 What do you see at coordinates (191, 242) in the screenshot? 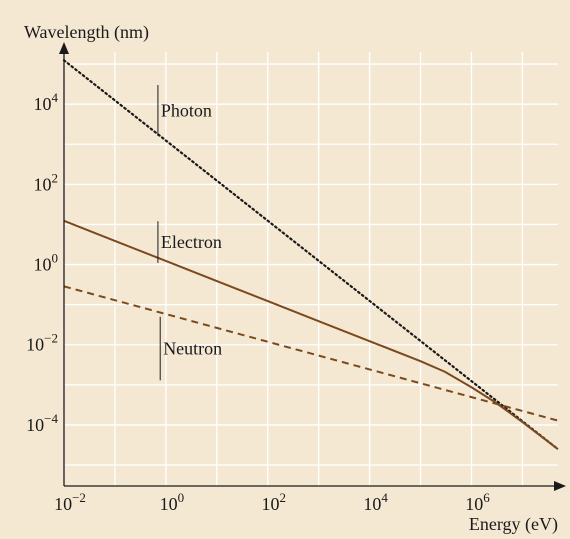
I see `series-label-electron: Electron` at bounding box center [191, 242].